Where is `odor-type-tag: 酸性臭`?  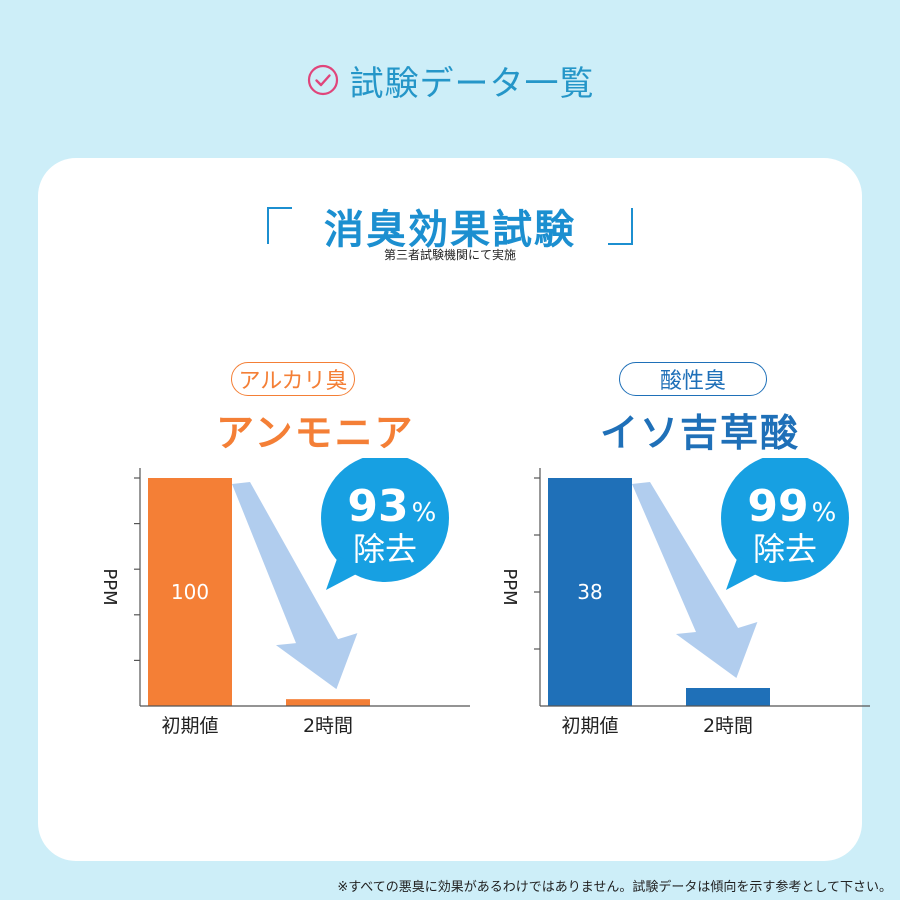 odor-type-tag: 酸性臭 is located at coordinates (693, 379).